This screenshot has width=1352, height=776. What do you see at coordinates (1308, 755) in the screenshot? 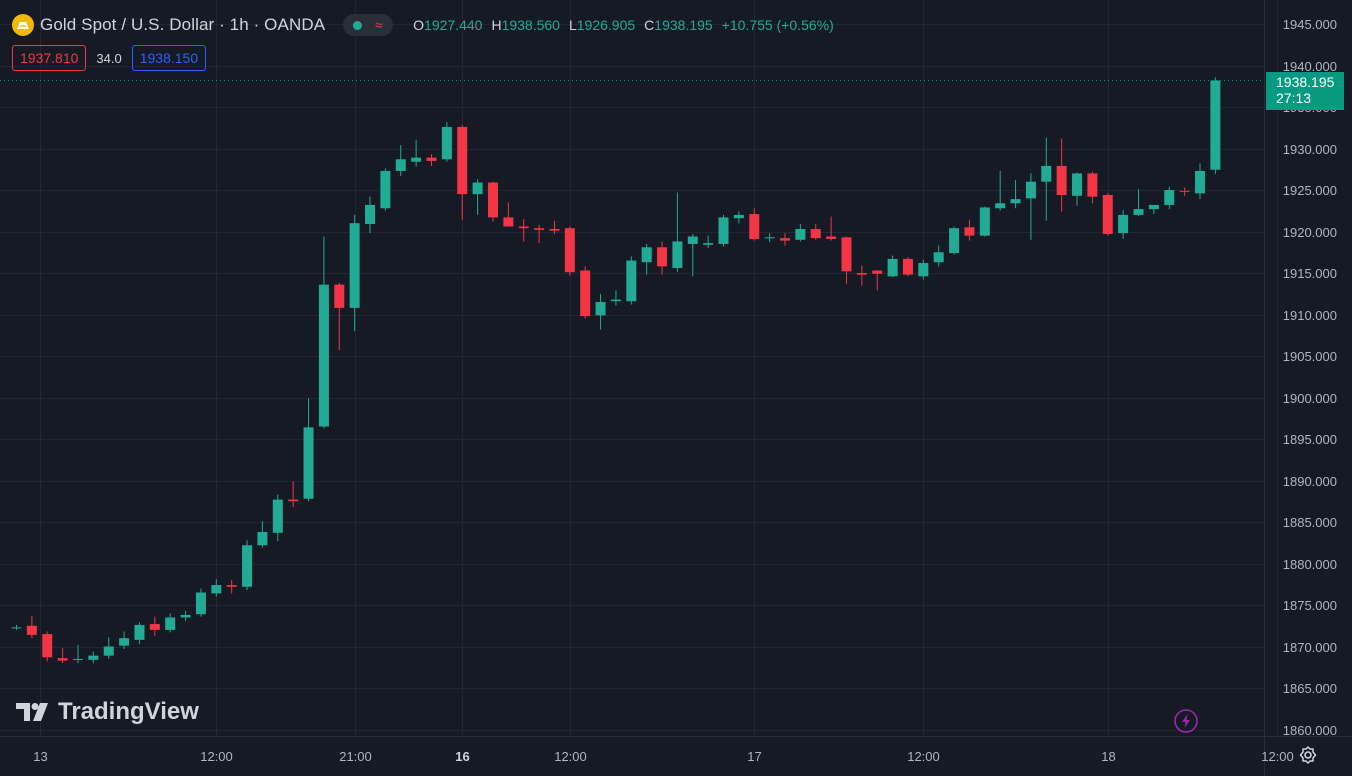
I see `gear-icon` at bounding box center [1308, 755].